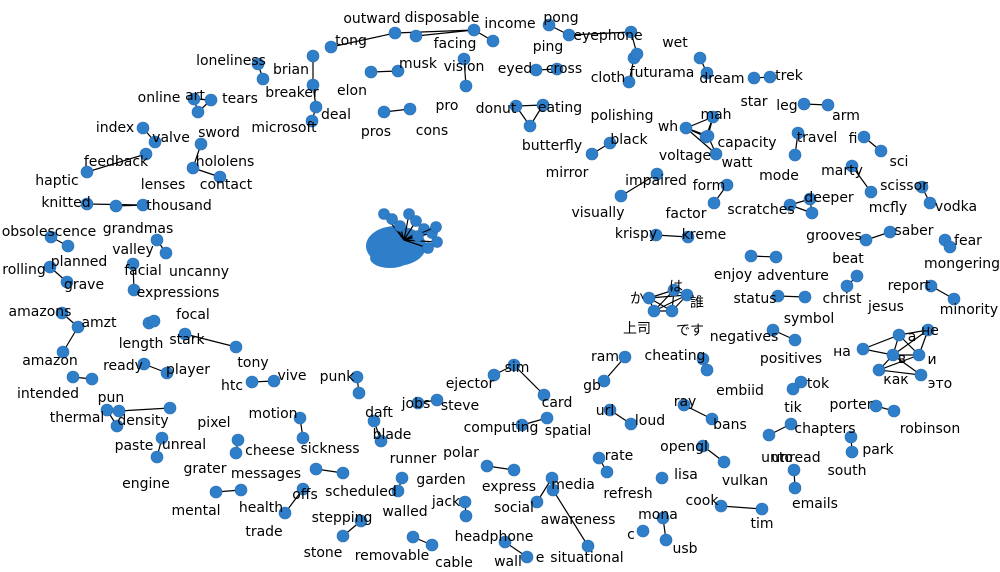 Image resolution: width=1000 pixels, height=572 pixels. Describe the element at coordinates (716, 154) in the screenshot. I see `node-watt` at that location.